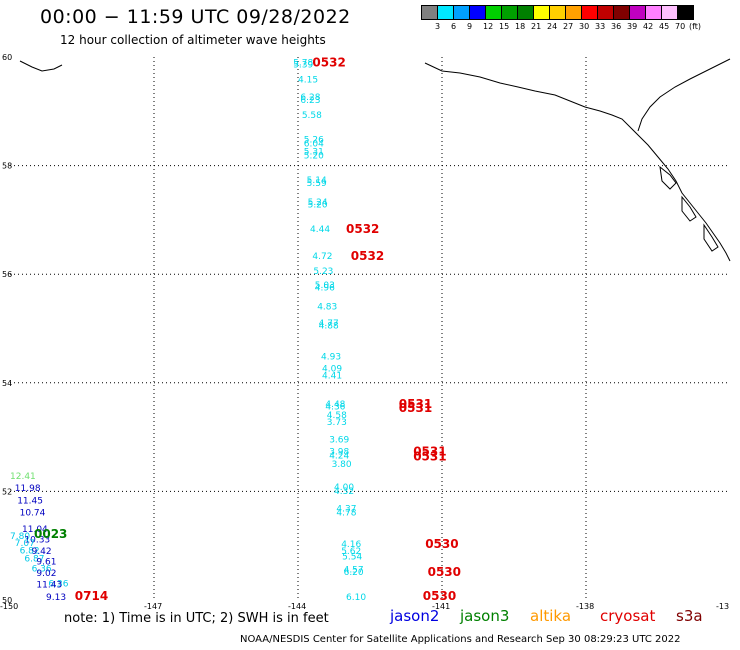 This screenshot has width=740, height=650. What do you see at coordinates (23, 477) in the screenshot?
I see `wave-height-label: 12.41` at bounding box center [23, 477].